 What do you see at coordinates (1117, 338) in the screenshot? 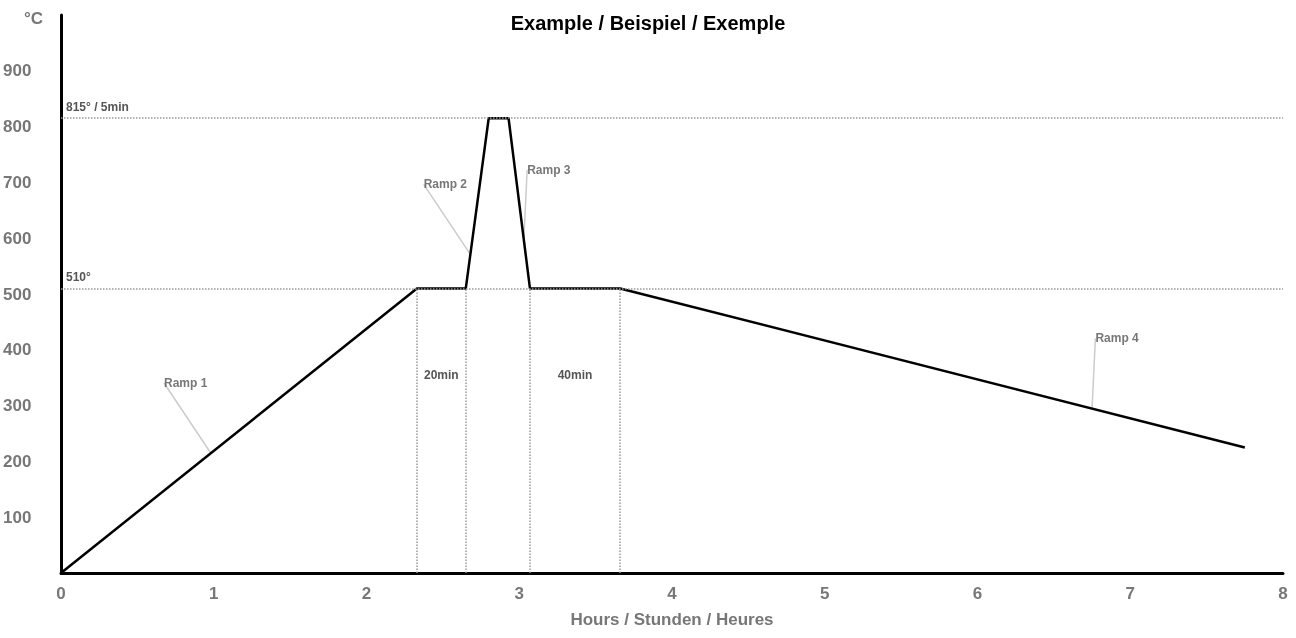
I see `annotation: Ramp 4` at bounding box center [1117, 338].